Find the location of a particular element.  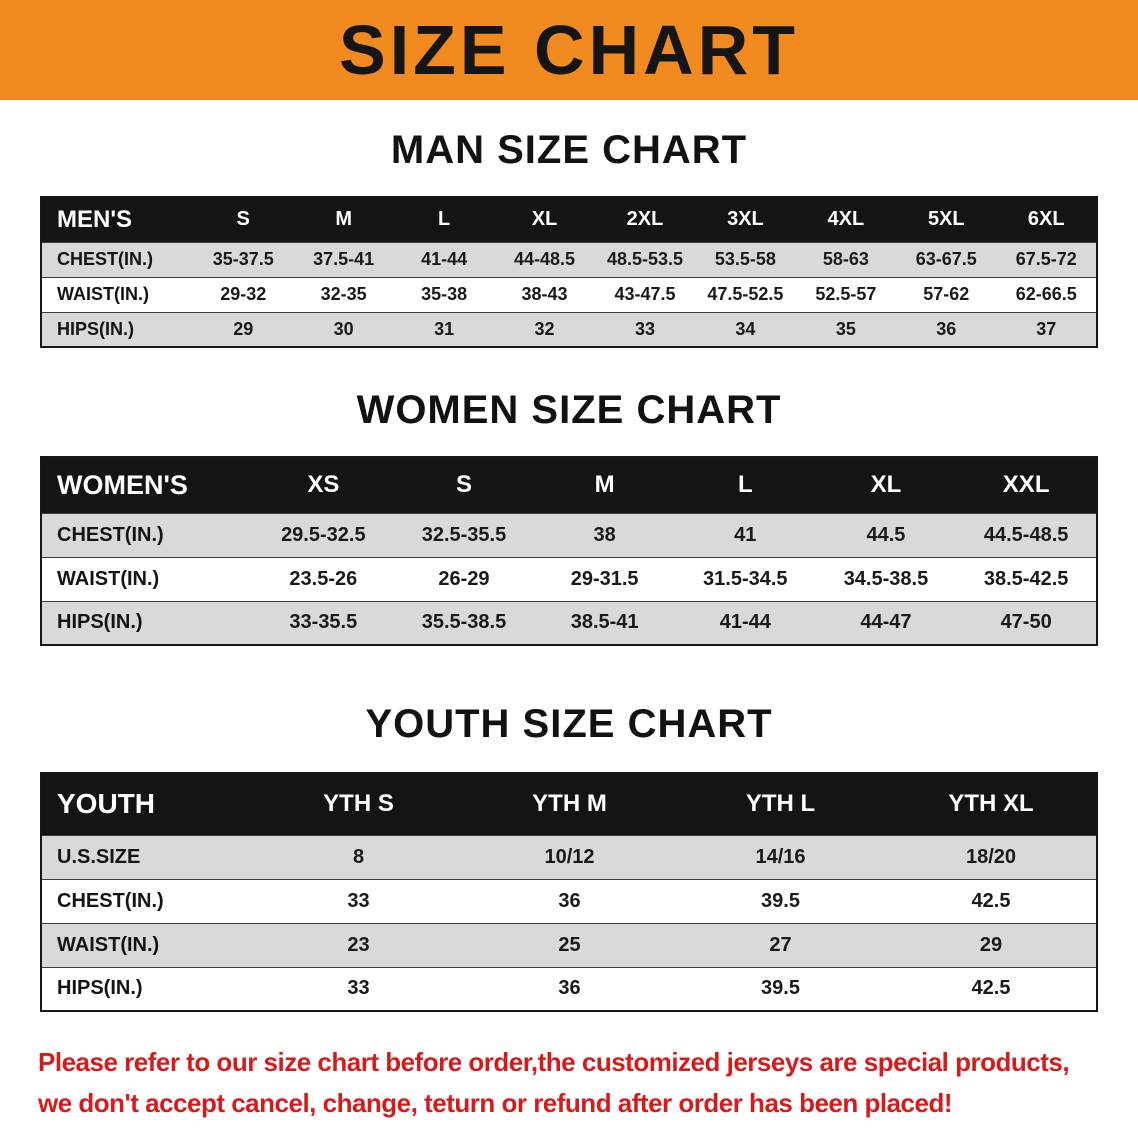

header-row: YOUTH YTH S YTH M YTH L YTH XL is located at coordinates (569, 804).